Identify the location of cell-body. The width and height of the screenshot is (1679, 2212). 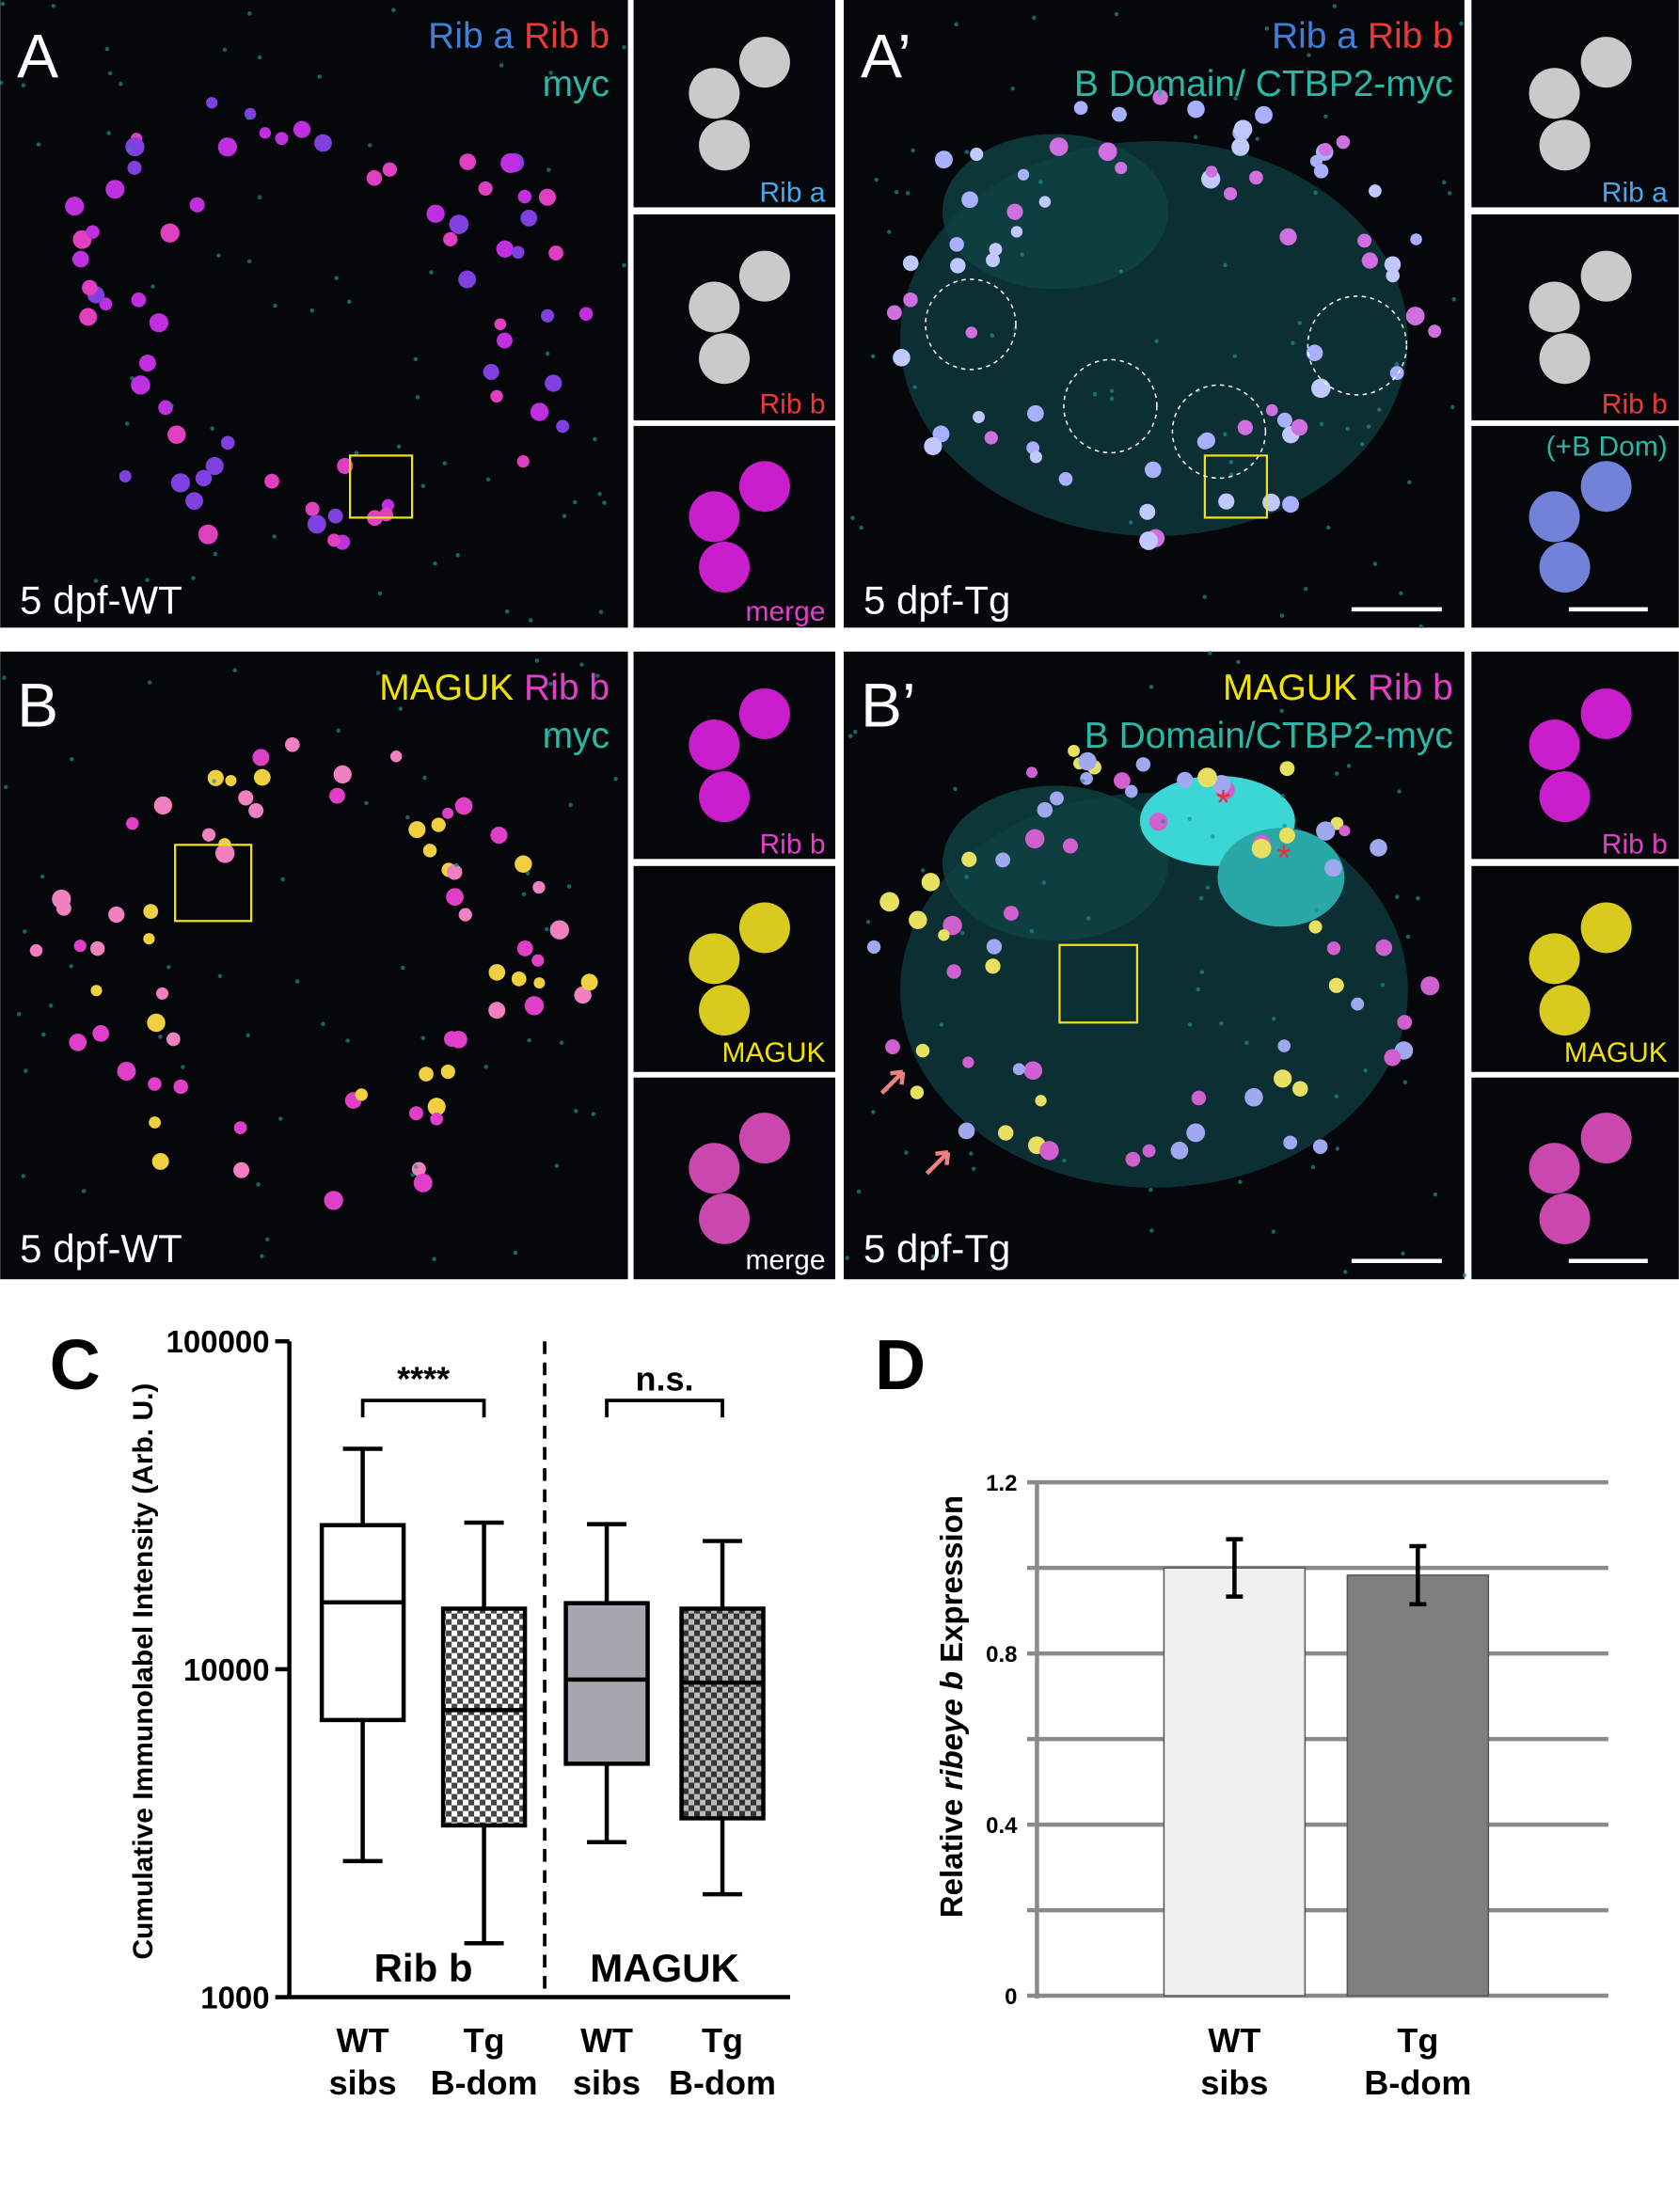
(1281, 877).